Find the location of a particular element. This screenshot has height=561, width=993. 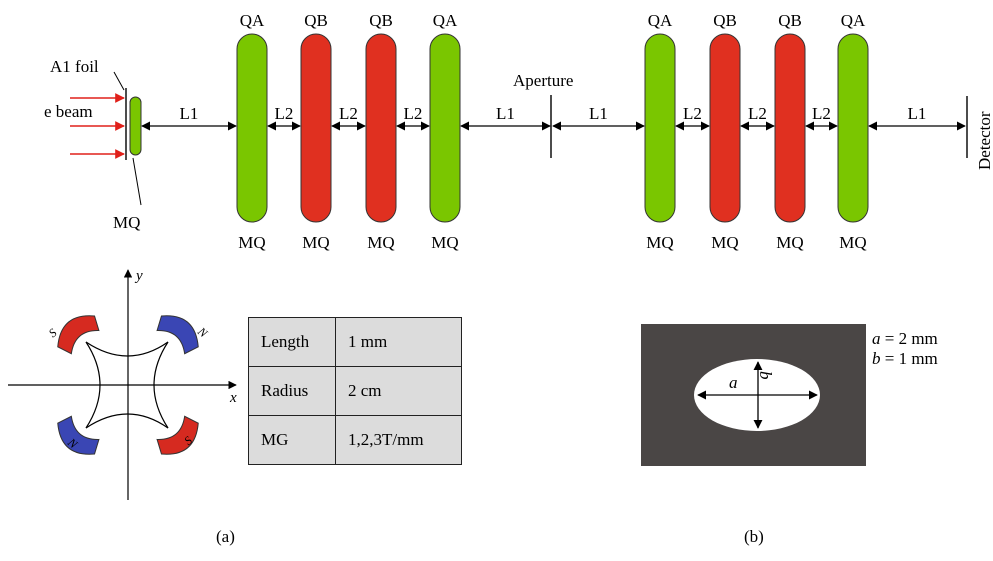

foil-pointer is located at coordinates (119, 81).